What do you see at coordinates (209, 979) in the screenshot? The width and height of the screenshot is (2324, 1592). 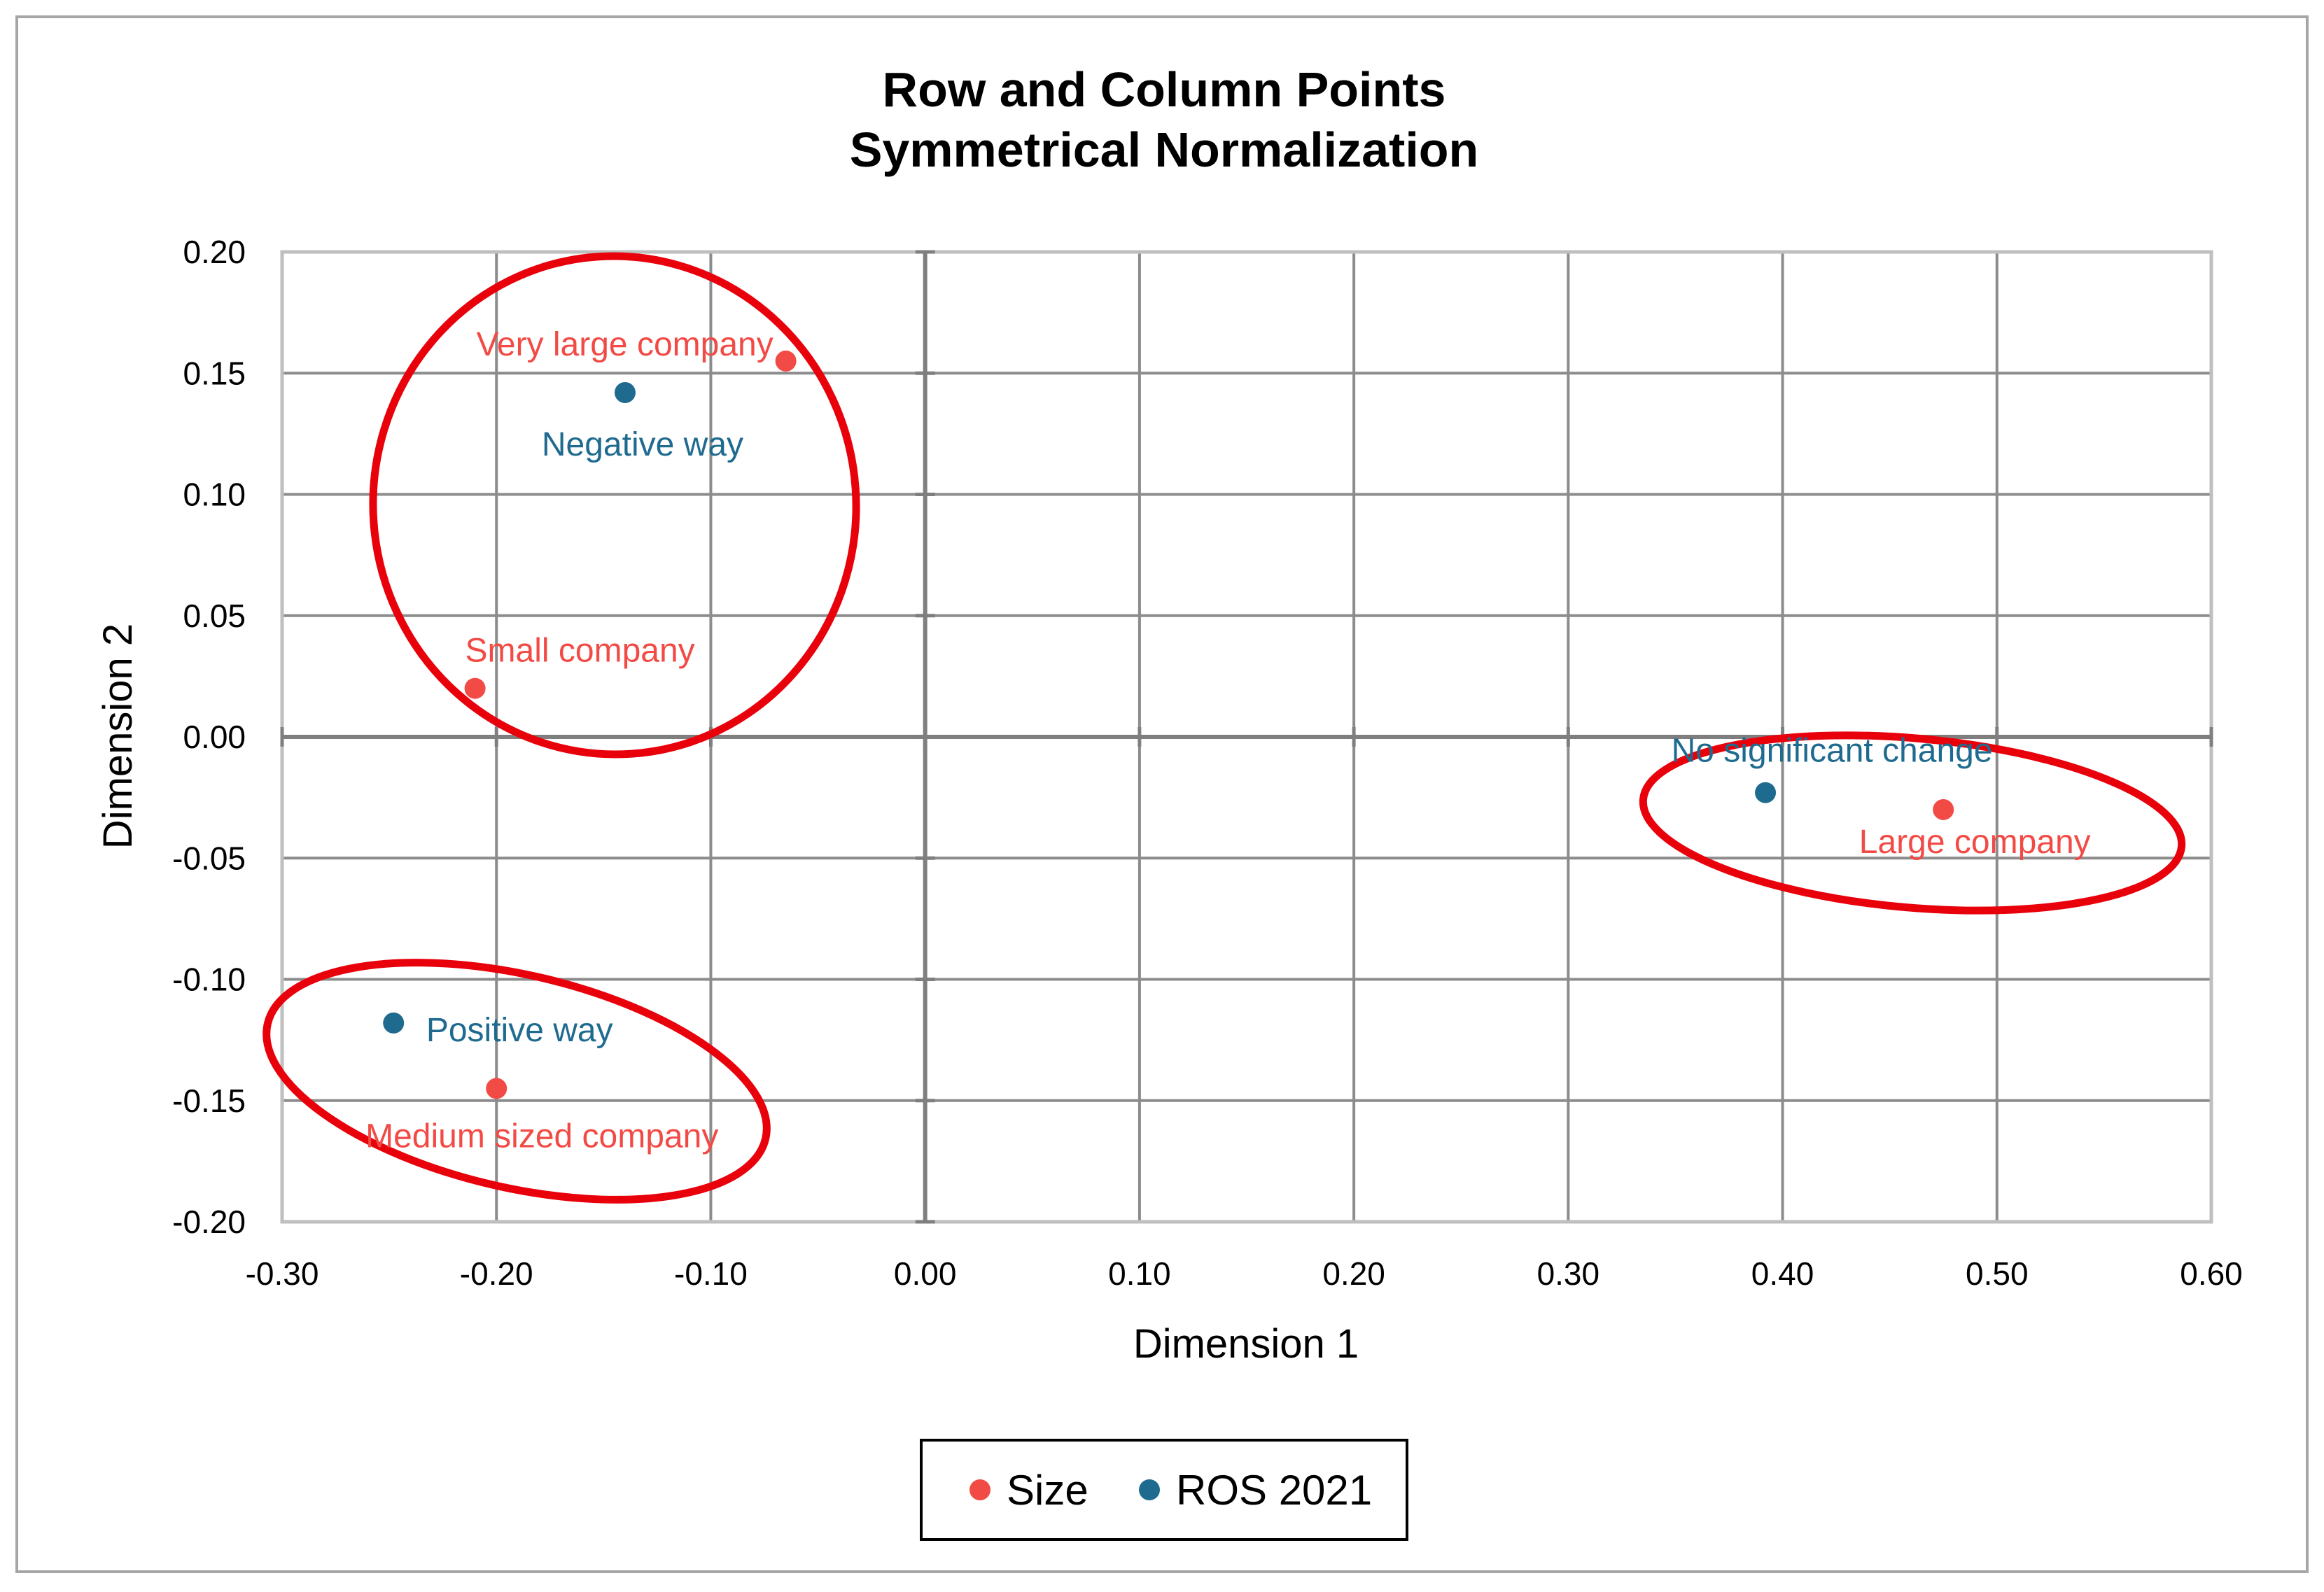 I see `y-tick-label-6: -0.10` at bounding box center [209, 979].